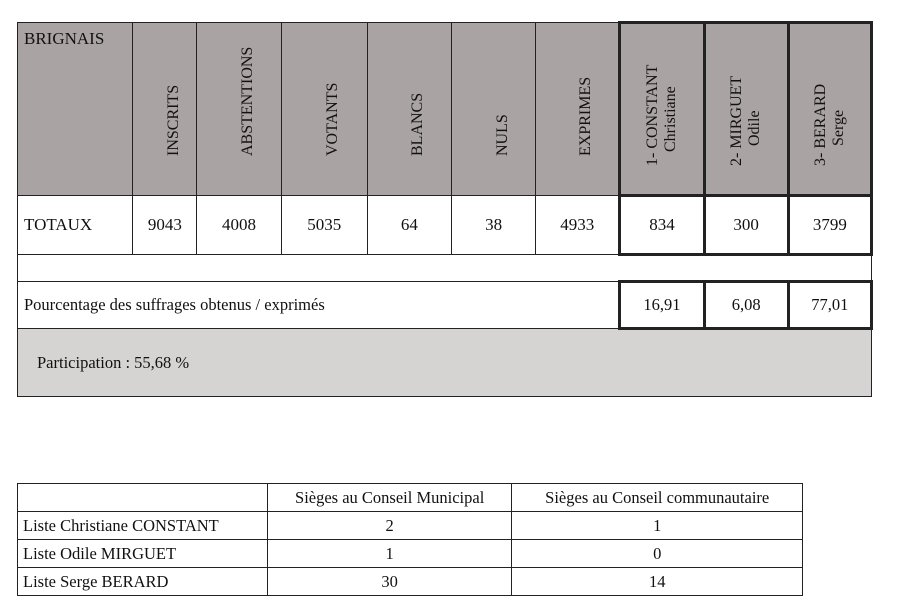 Image resolution: width=900 pixels, height=612 pixels. I want to click on spacer-row, so click(444, 268).